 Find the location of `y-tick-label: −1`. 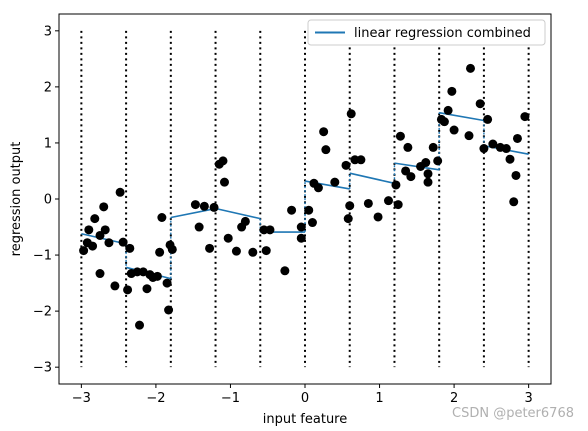

y-tick-label: −1 is located at coordinates (42, 256).